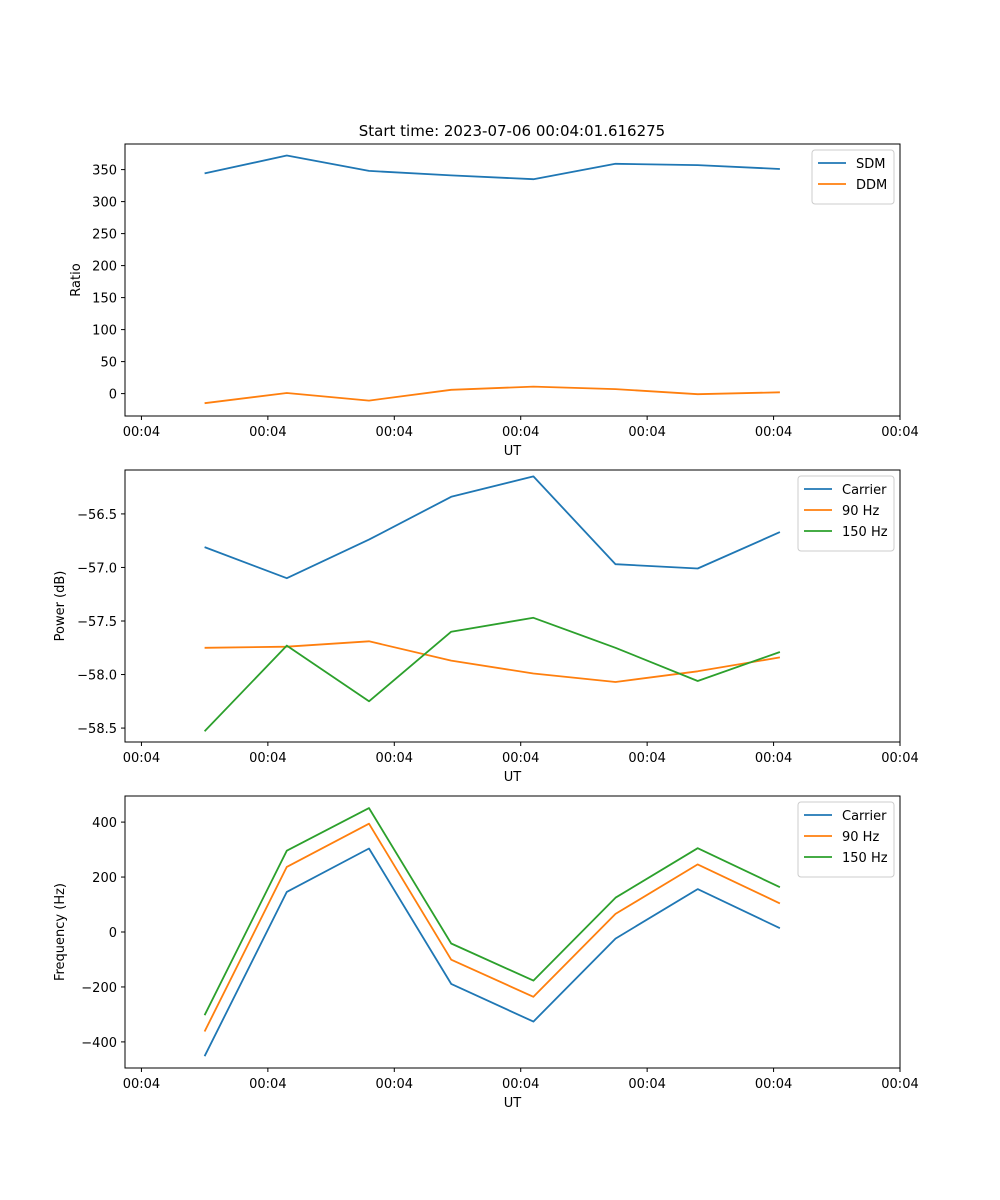 The width and height of the screenshot is (1000, 1200). What do you see at coordinates (76, 279) in the screenshot?
I see `y-axis-label: Ratio` at bounding box center [76, 279].